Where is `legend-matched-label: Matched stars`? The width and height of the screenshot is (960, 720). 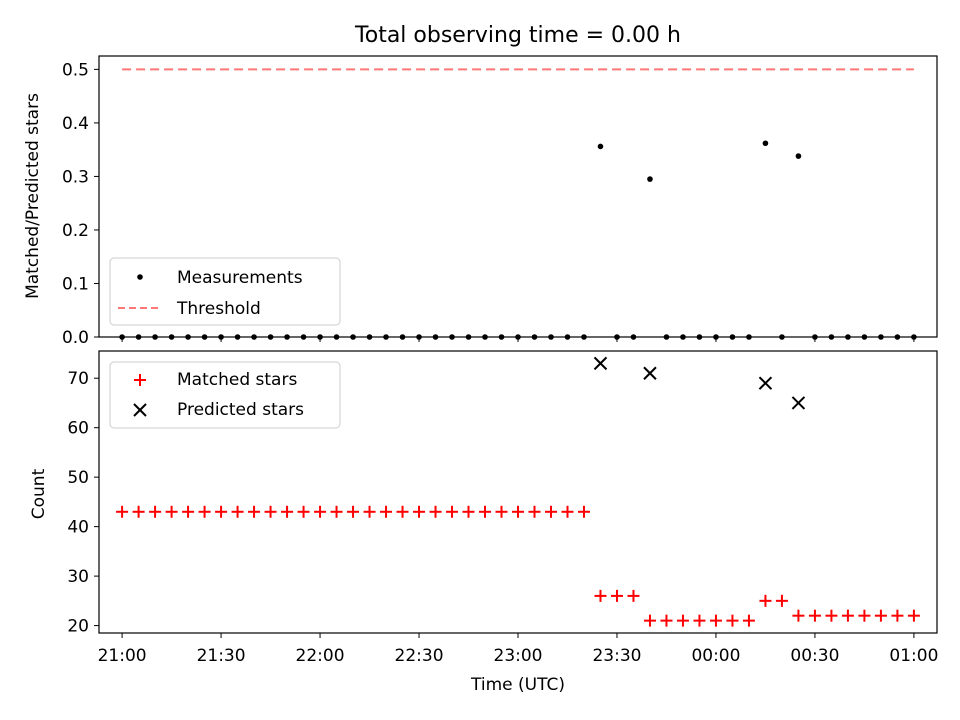 legend-matched-label: Matched stars is located at coordinates (237, 380).